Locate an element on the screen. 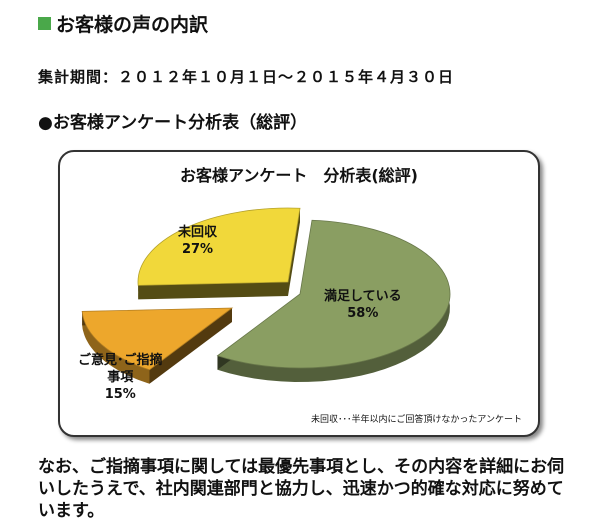 This screenshot has width=606, height=528. slice-name-cont: 事項 is located at coordinates (120, 377).